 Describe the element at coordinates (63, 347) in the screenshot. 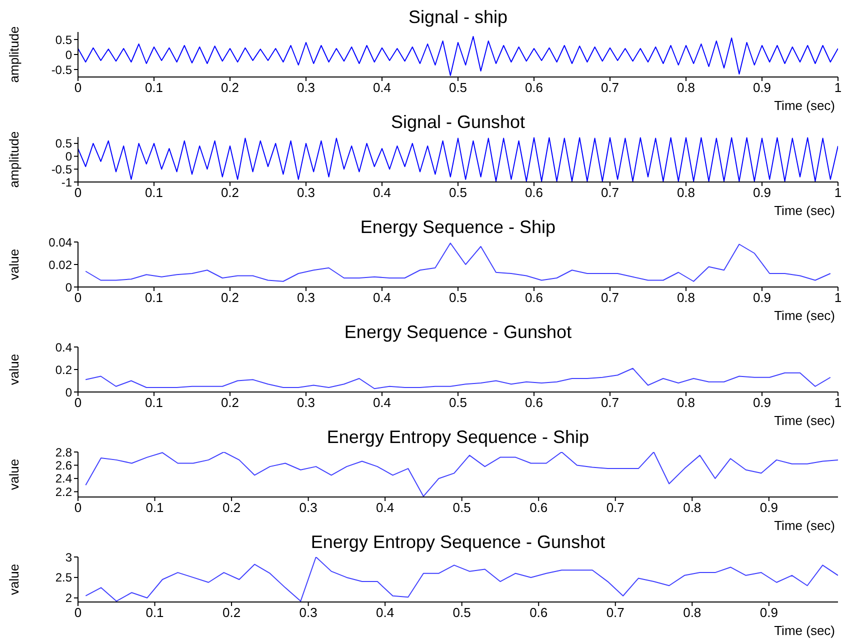

I see `y-tick-label: 0.4` at that location.